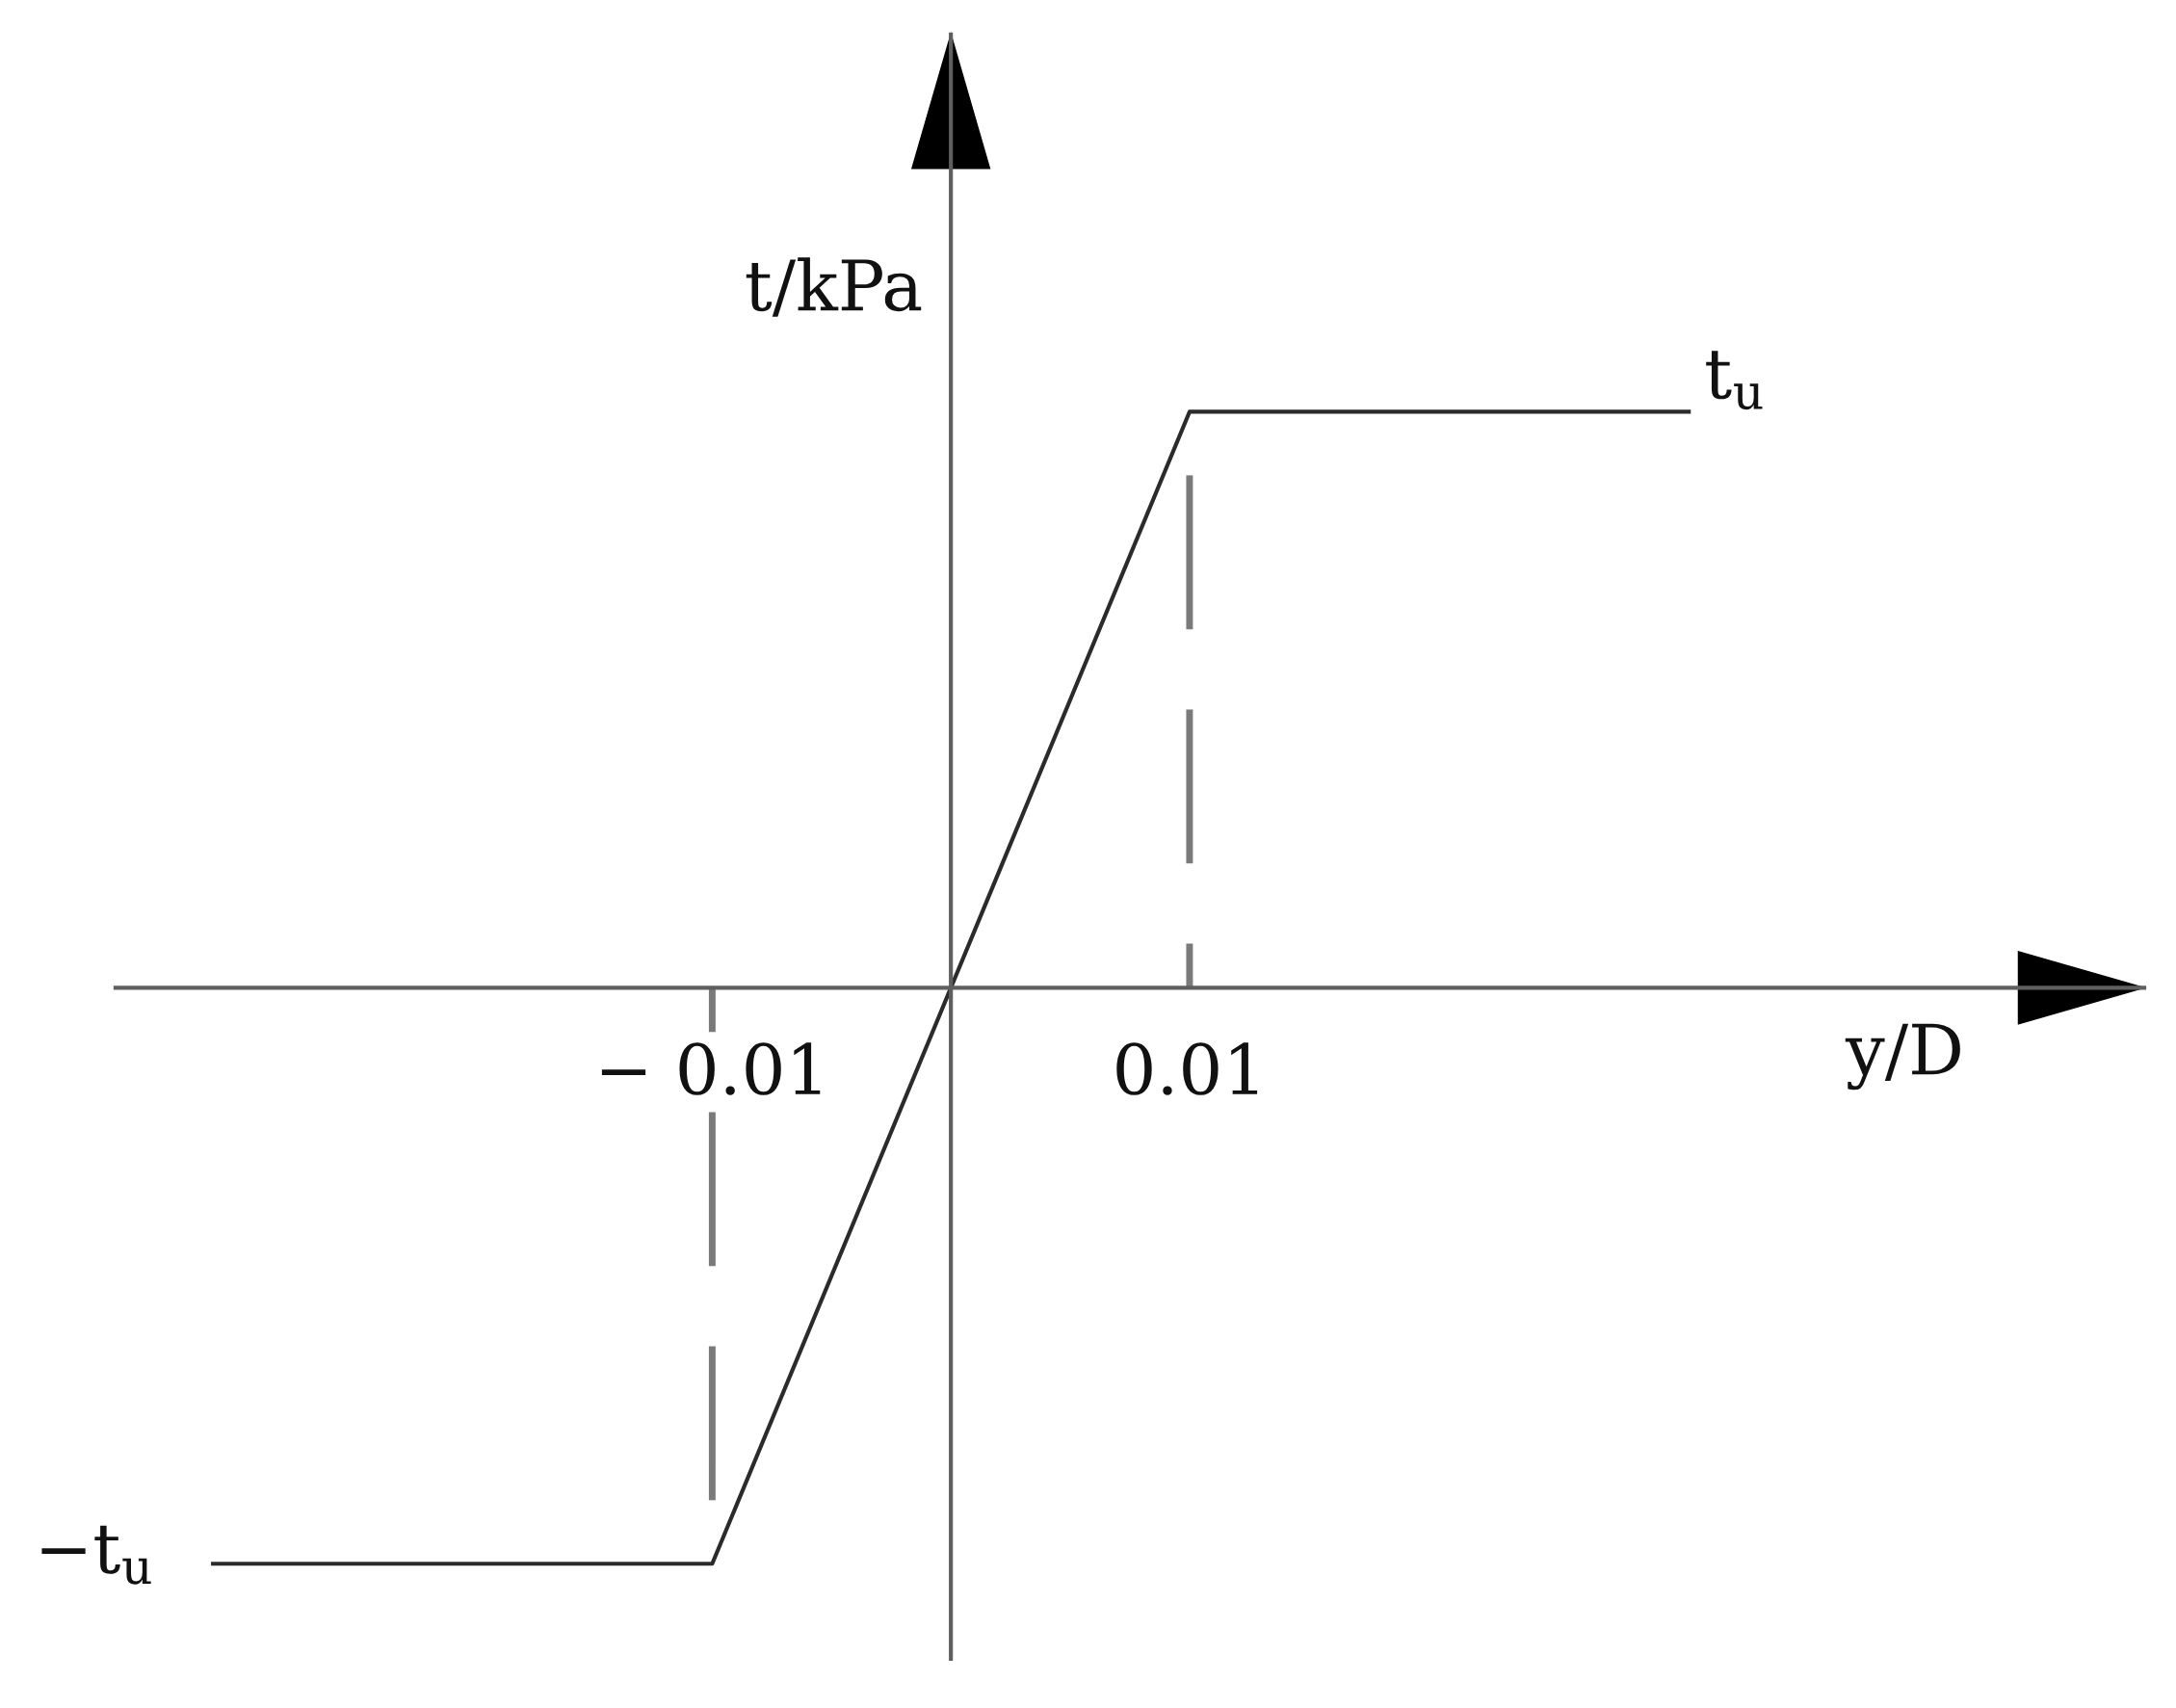  I want to click on x-axis-title: y/D, so click(1902, 1056).